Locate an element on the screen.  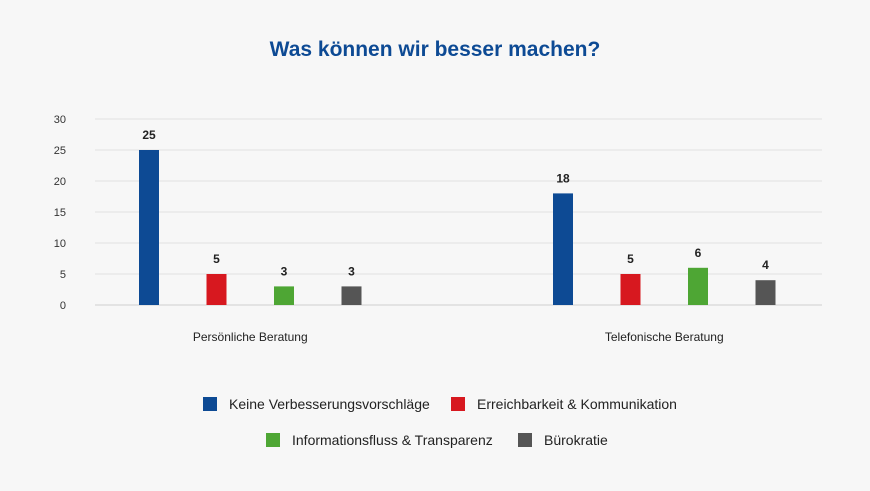
data-label: 6 is located at coordinates (698, 253).